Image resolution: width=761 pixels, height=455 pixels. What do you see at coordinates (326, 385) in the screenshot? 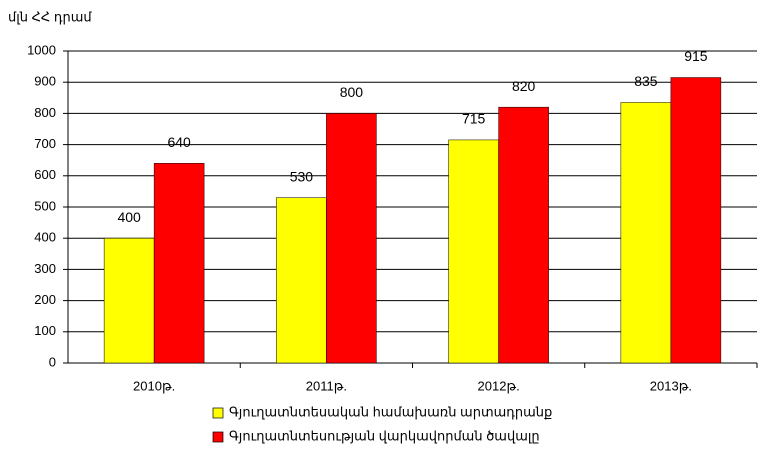
I see `x-tick-label: 2011թ.` at bounding box center [326, 385].